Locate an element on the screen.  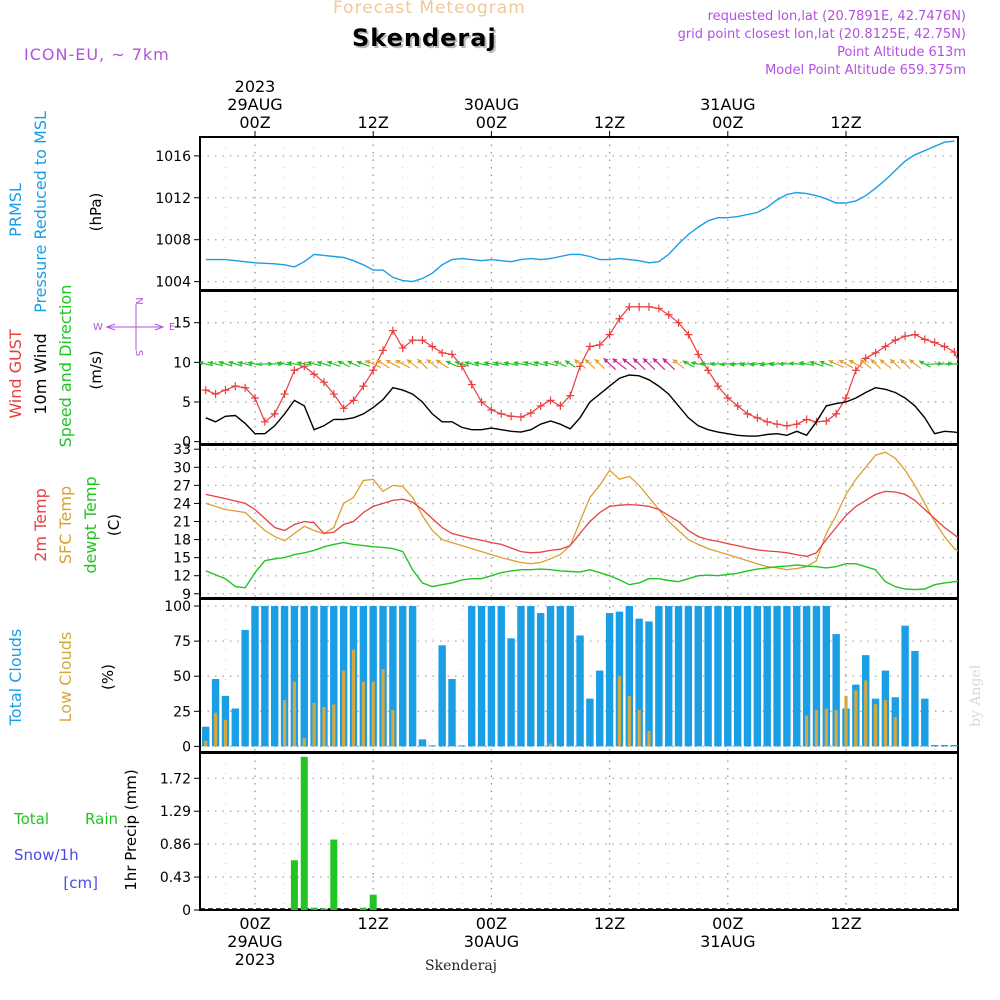
y-tick-label: 24 is located at coordinates (182, 504).